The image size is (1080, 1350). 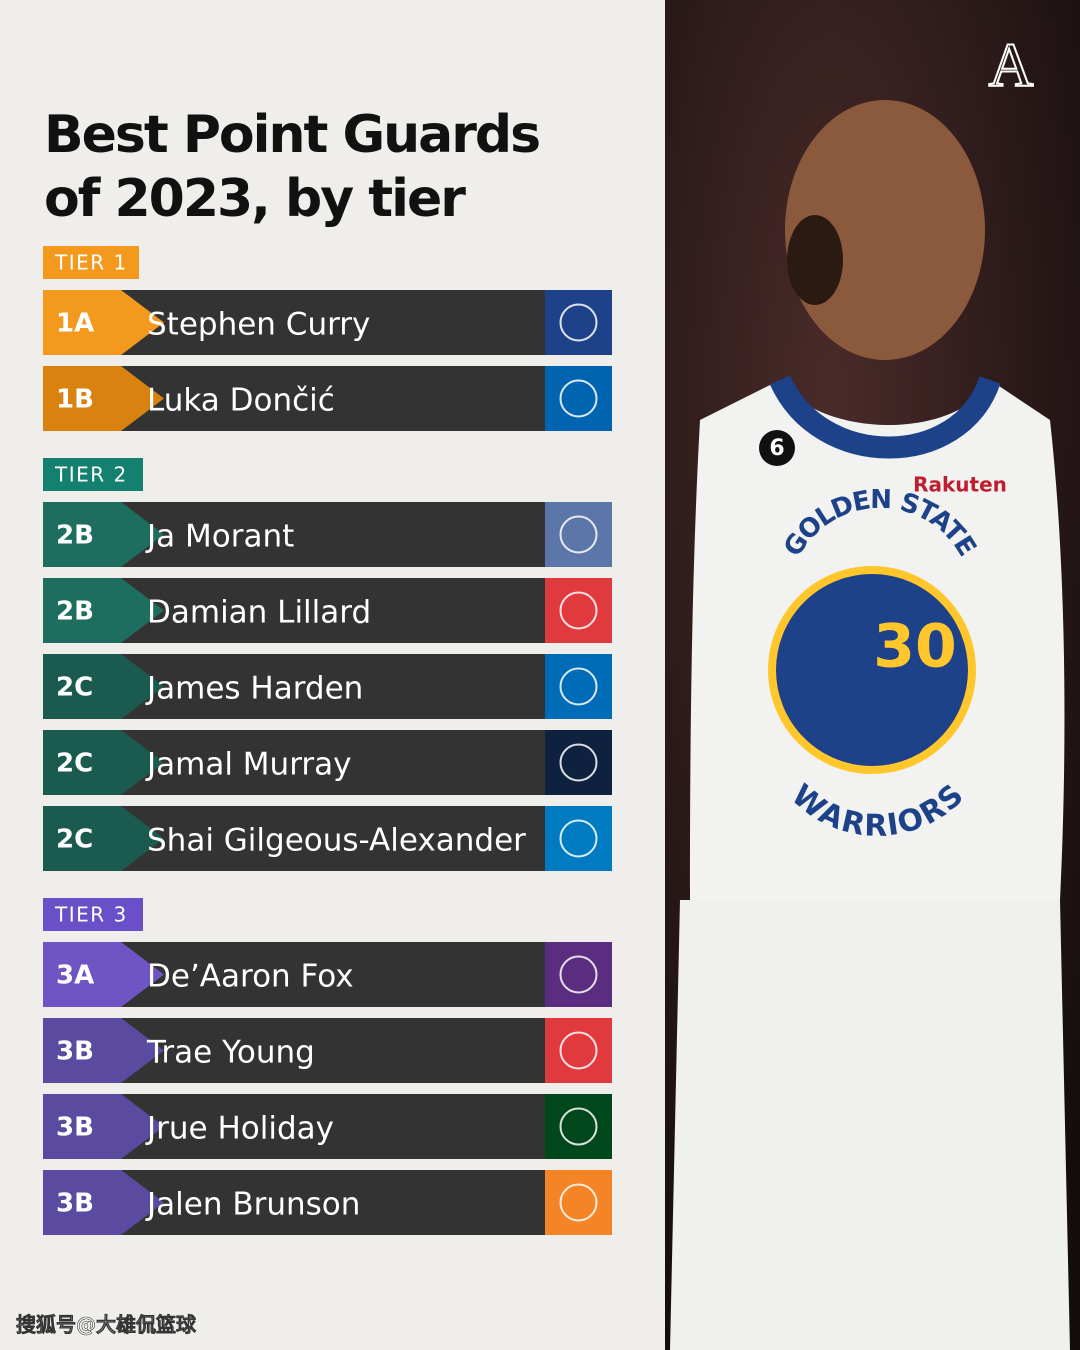 I want to click on player-name: James Harden, so click(x=254, y=689).